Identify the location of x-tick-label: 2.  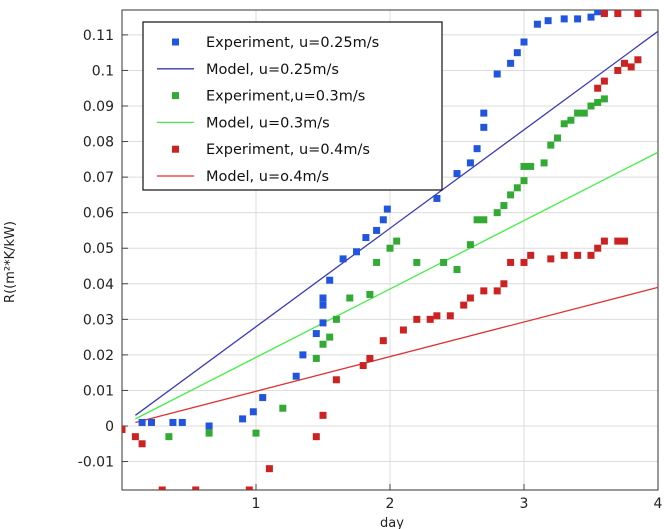
(390, 504).